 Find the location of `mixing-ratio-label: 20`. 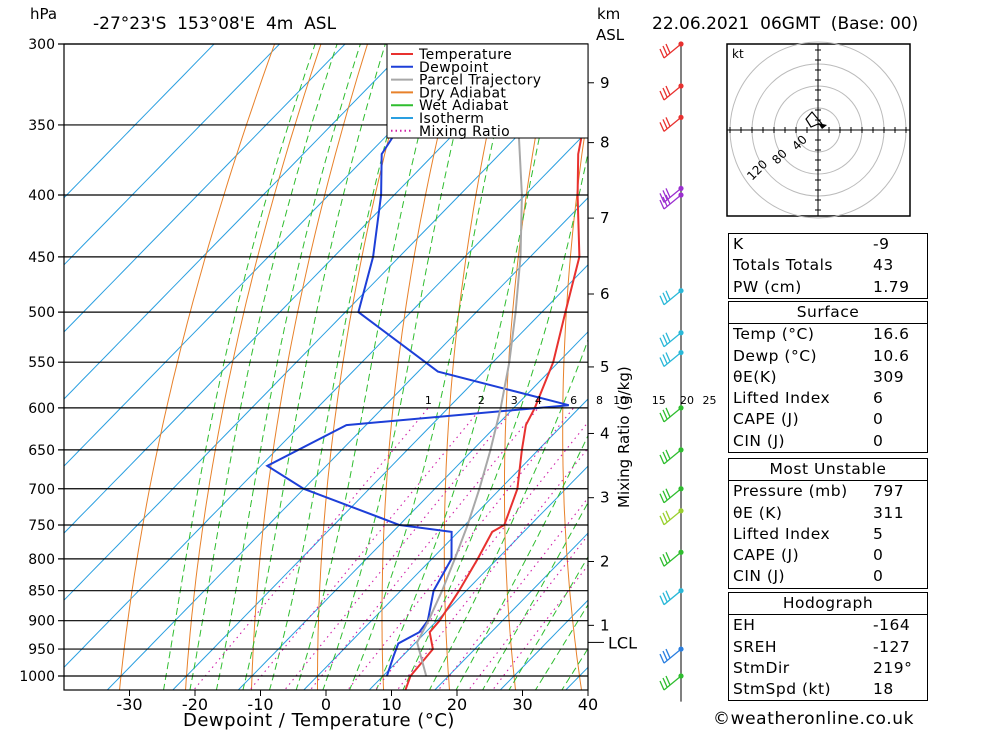

mixing-ratio-label: 20 is located at coordinates (687, 400).